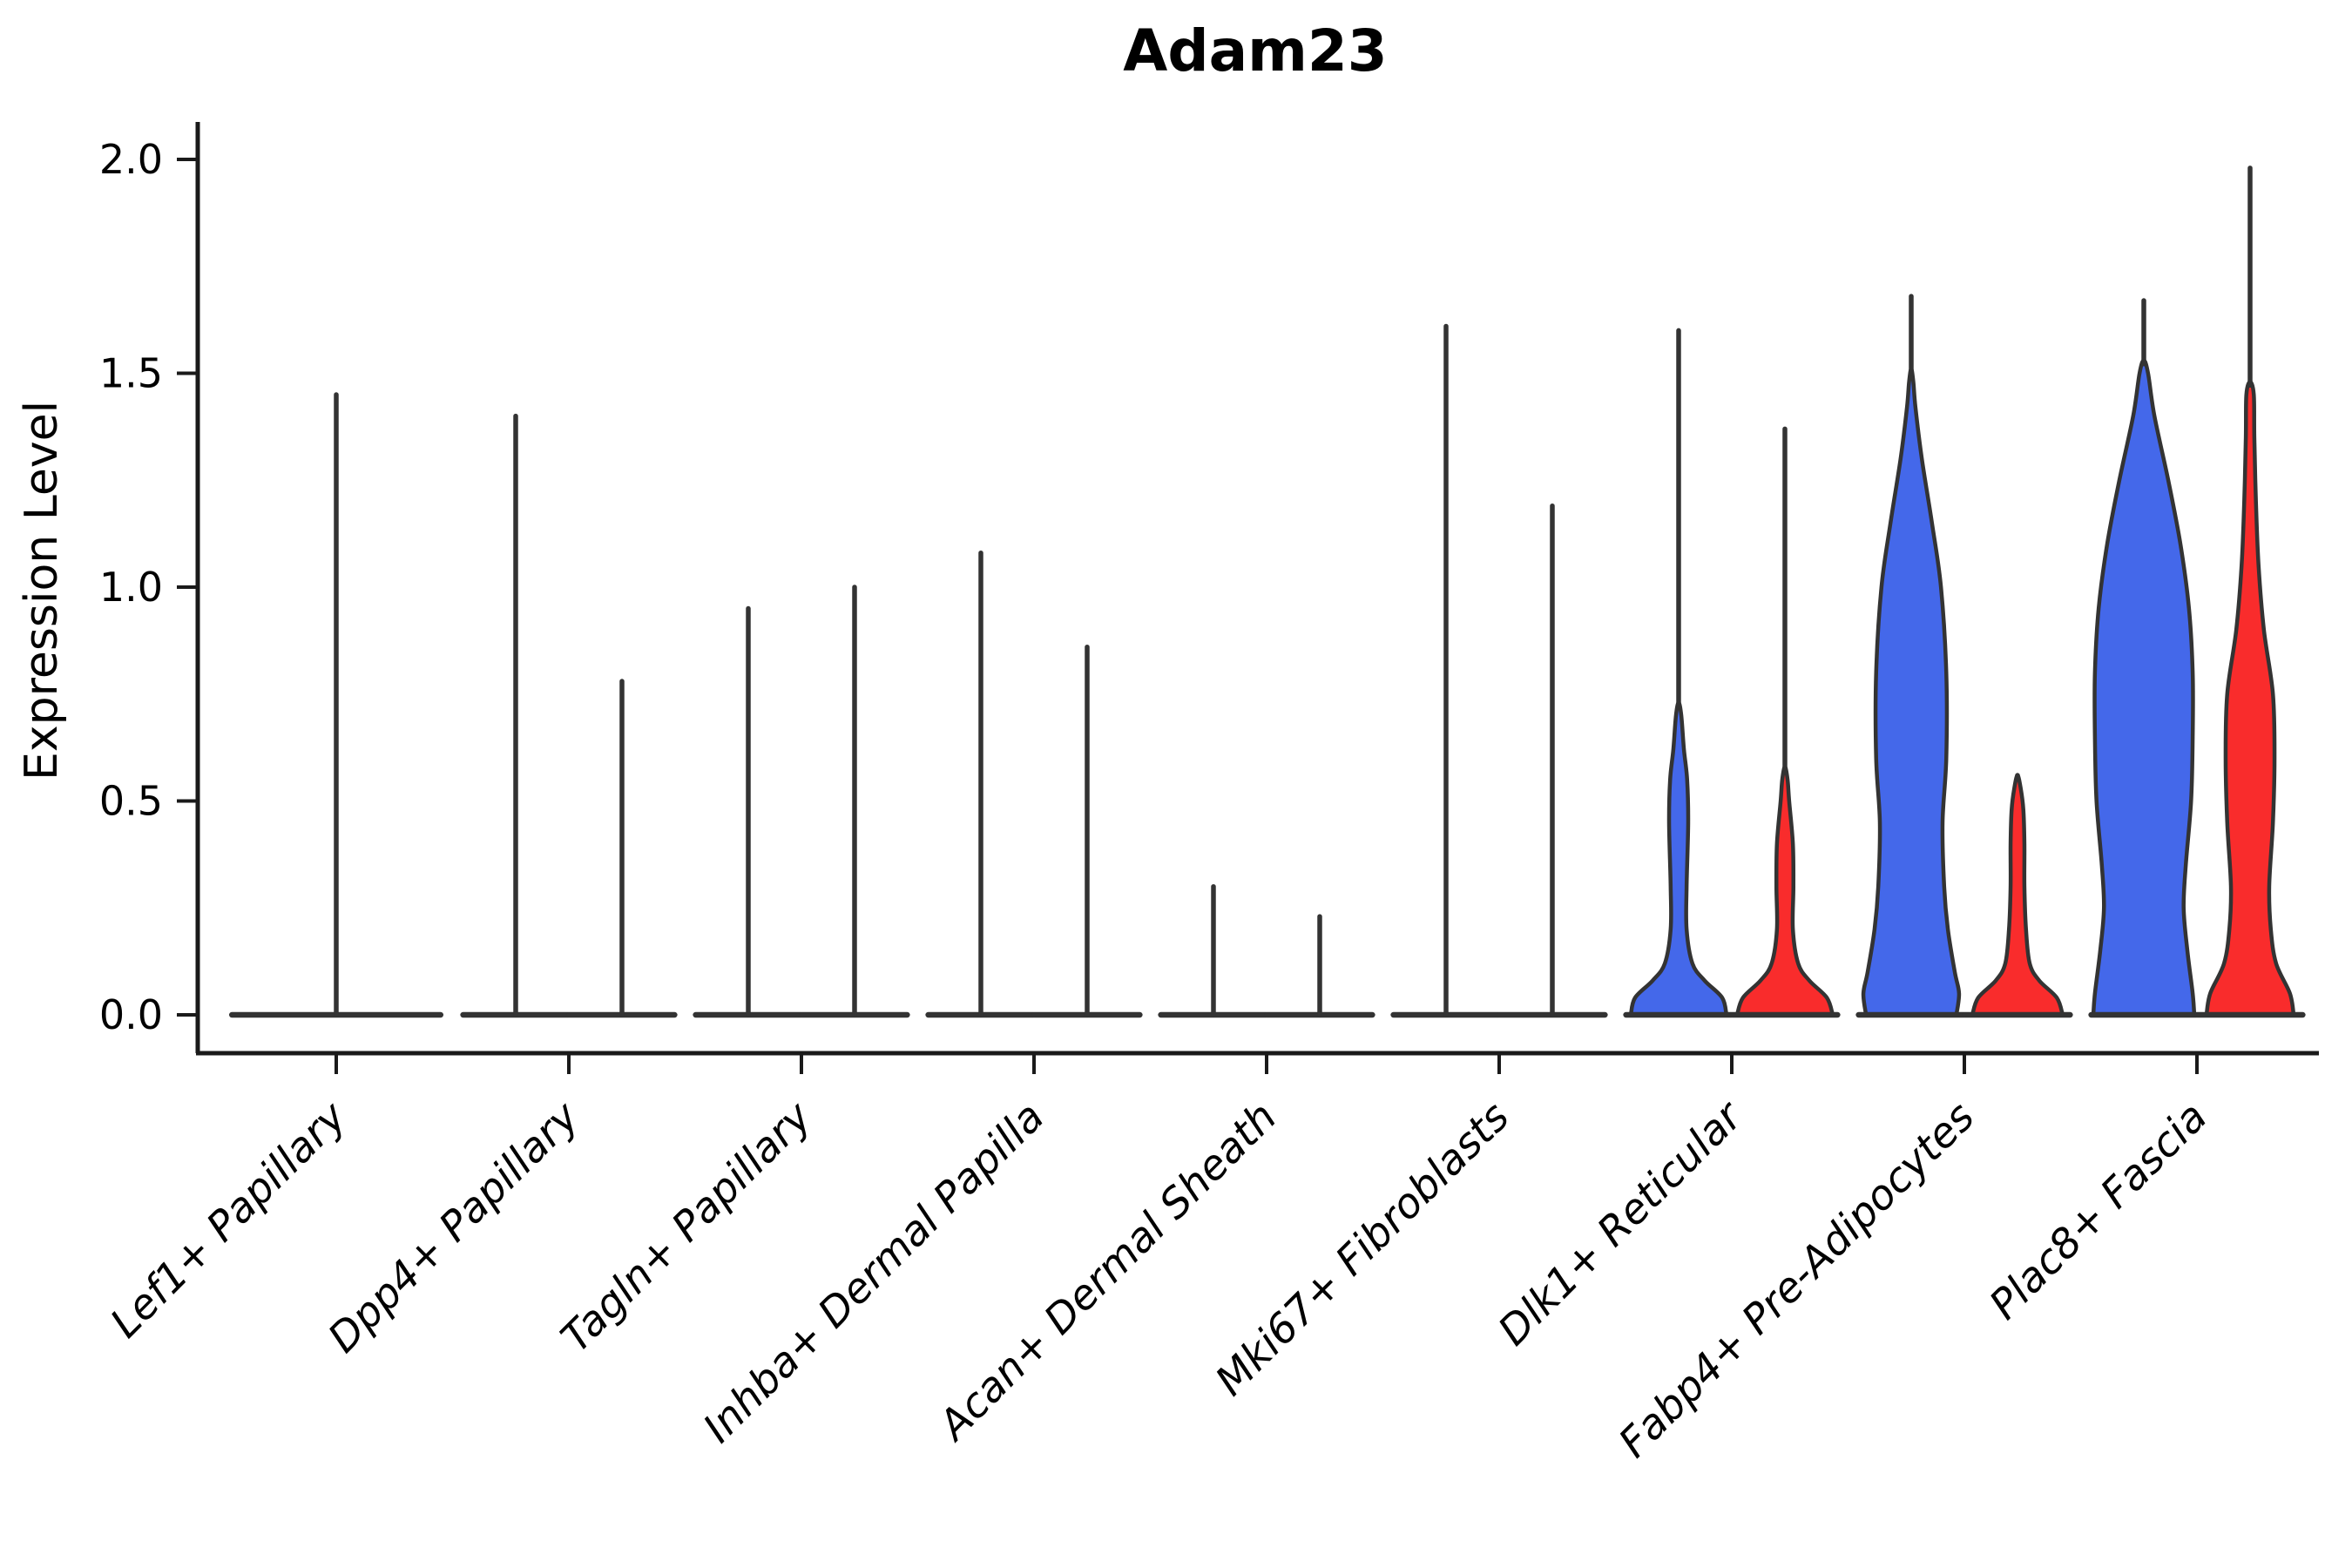  What do you see at coordinates (42, 590) in the screenshot?
I see `y-axis-title: Expression Level` at bounding box center [42, 590].